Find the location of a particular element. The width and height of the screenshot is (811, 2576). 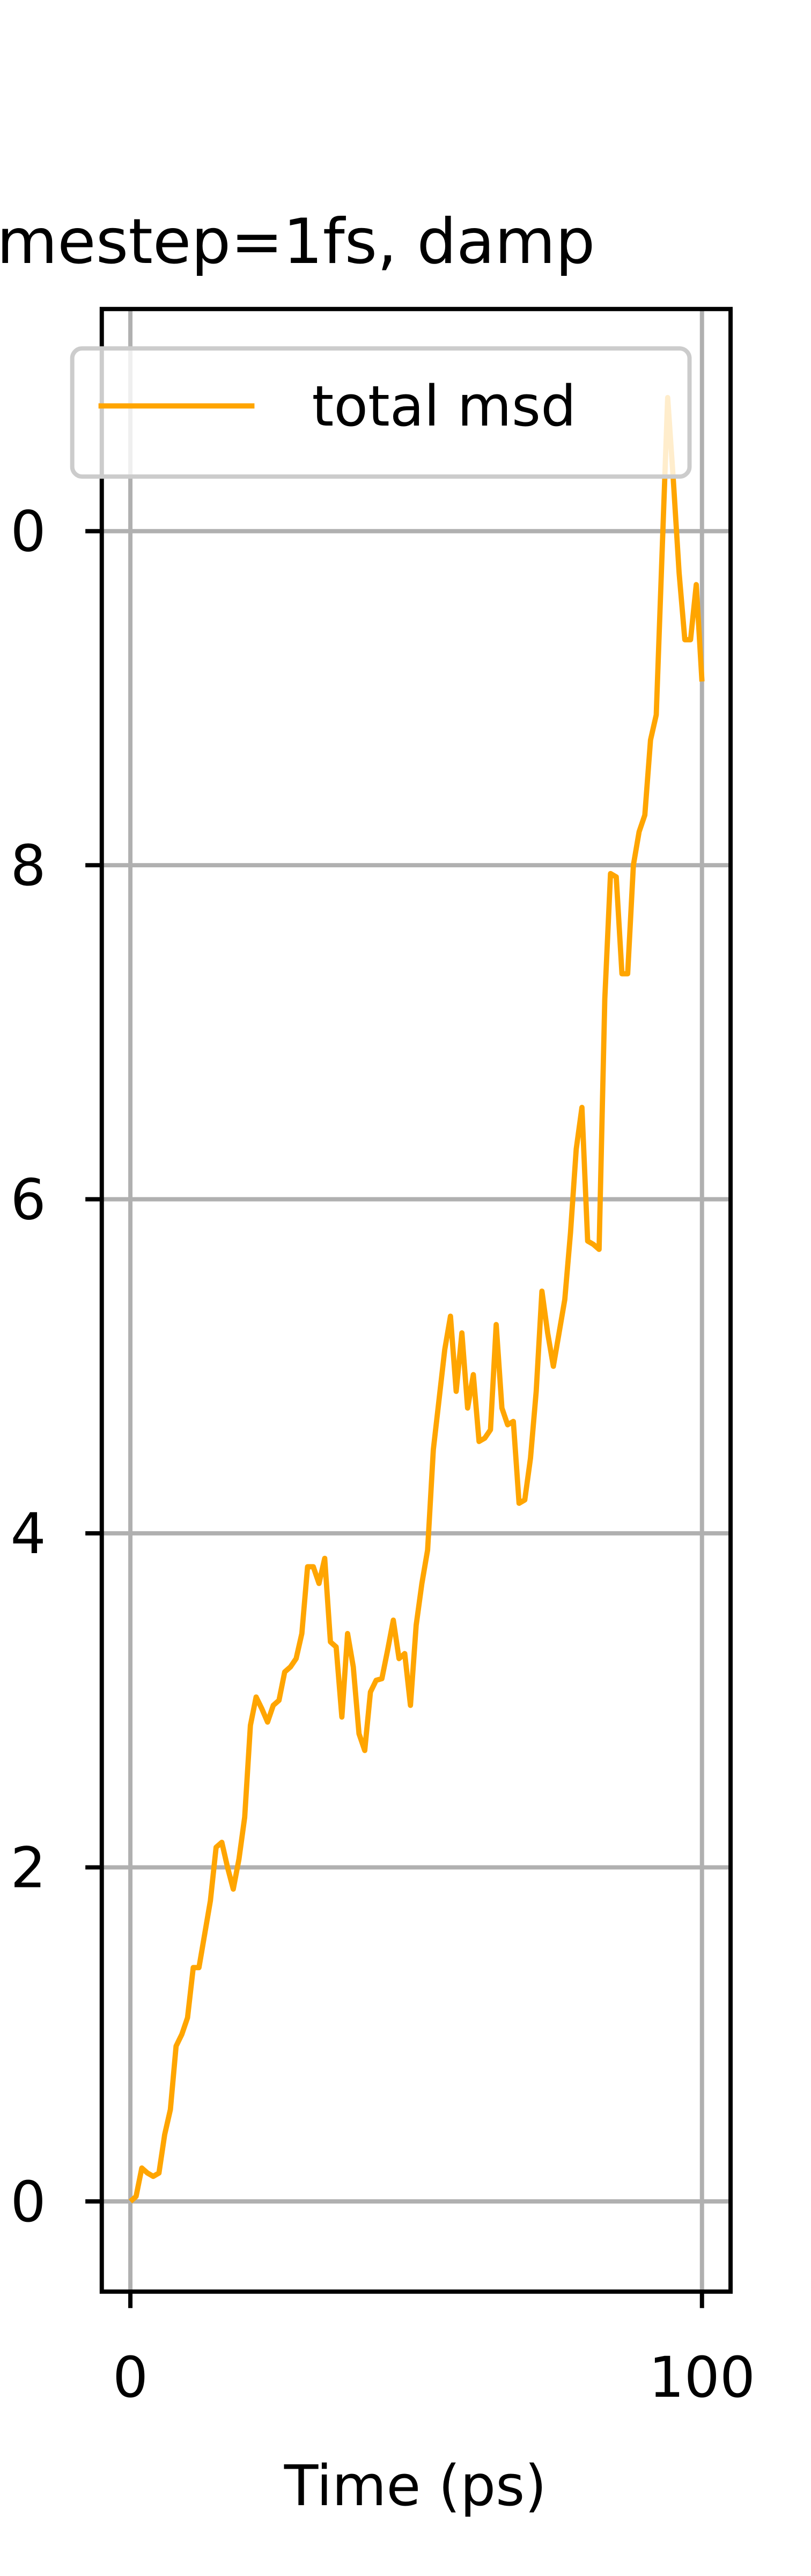

x-axis-label: Time (ps) is located at coordinates (416, 2486).